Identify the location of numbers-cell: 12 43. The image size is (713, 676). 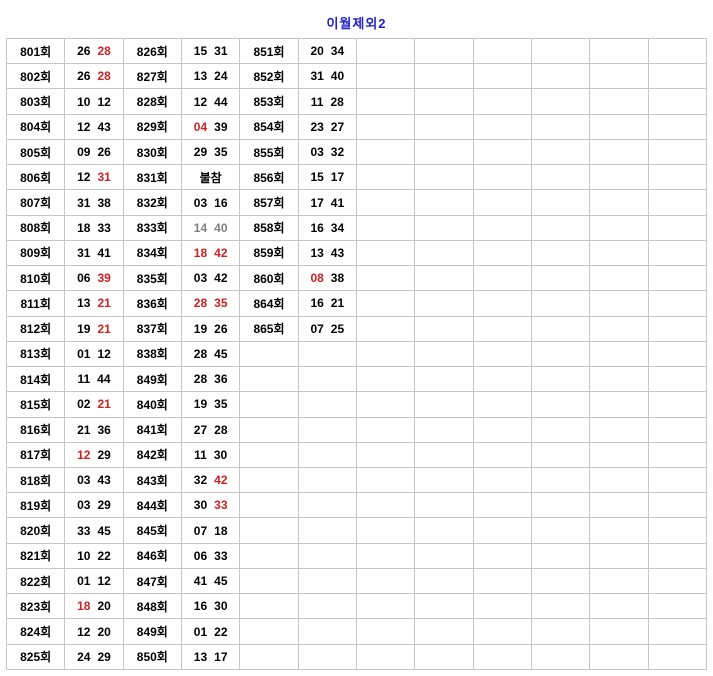
(94, 126).